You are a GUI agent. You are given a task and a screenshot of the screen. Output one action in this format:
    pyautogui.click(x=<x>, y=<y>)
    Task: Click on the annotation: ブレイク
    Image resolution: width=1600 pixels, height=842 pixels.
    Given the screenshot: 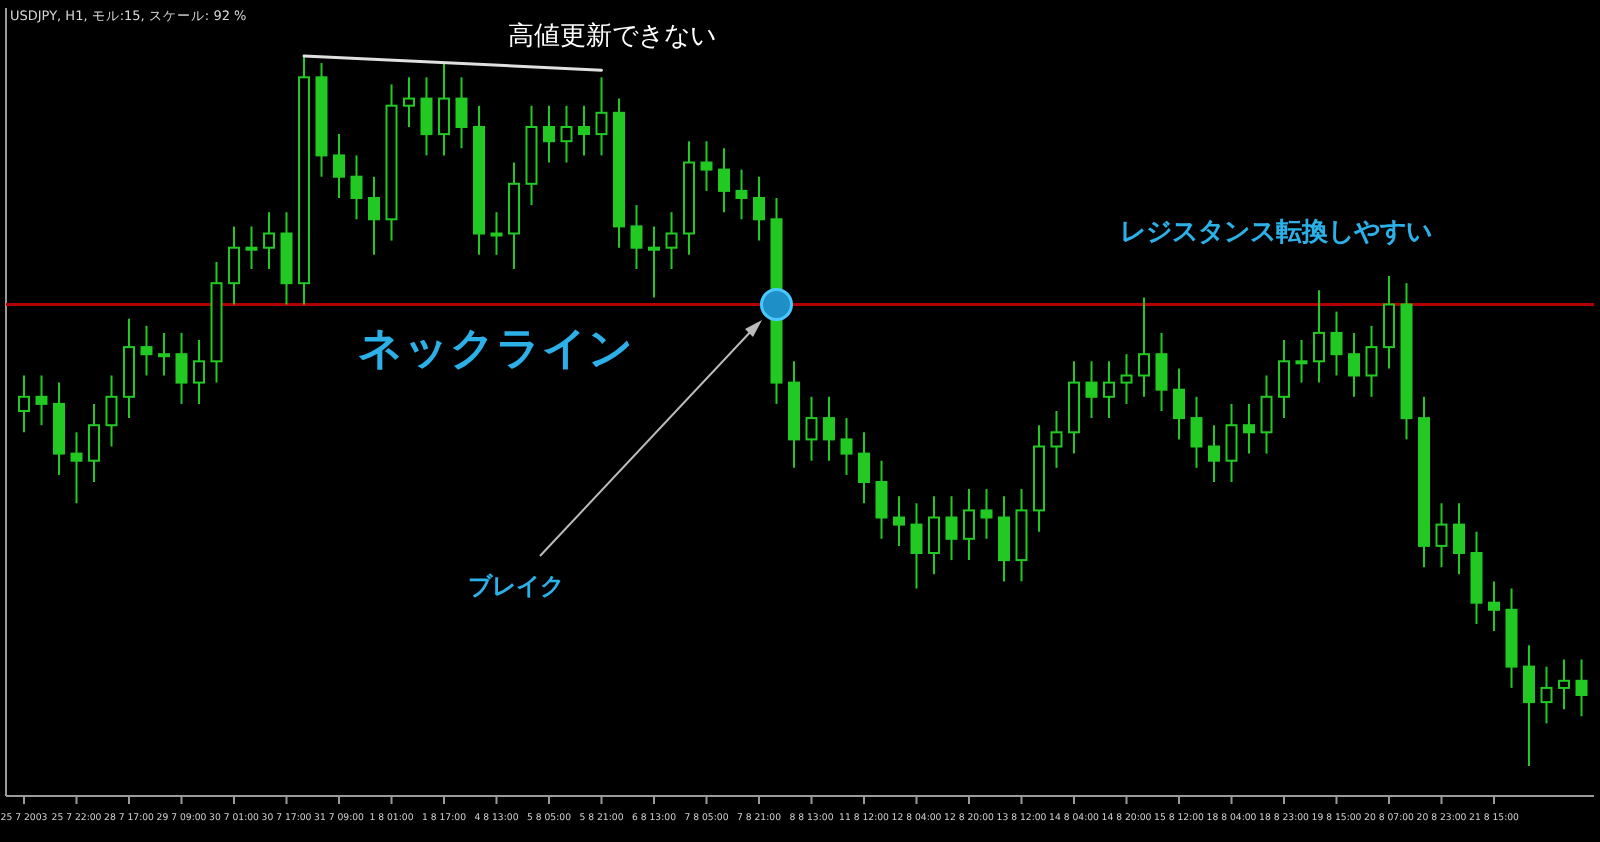 What is the action you would take?
    pyautogui.click(x=516, y=586)
    